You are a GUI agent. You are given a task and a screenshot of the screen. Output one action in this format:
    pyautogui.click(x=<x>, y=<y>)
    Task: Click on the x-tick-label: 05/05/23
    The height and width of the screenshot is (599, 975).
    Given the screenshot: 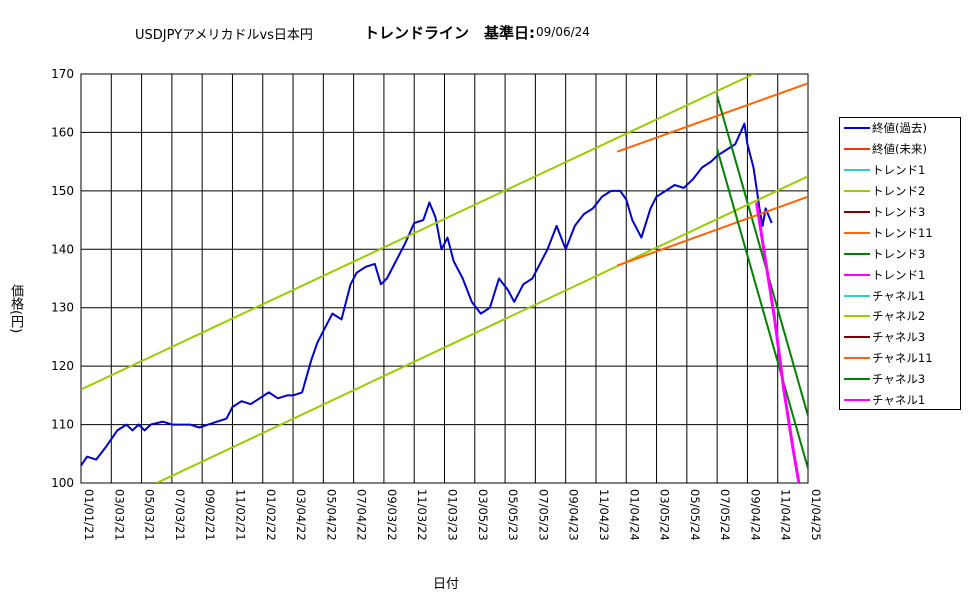 What is the action you would take?
    pyautogui.click(x=513, y=515)
    